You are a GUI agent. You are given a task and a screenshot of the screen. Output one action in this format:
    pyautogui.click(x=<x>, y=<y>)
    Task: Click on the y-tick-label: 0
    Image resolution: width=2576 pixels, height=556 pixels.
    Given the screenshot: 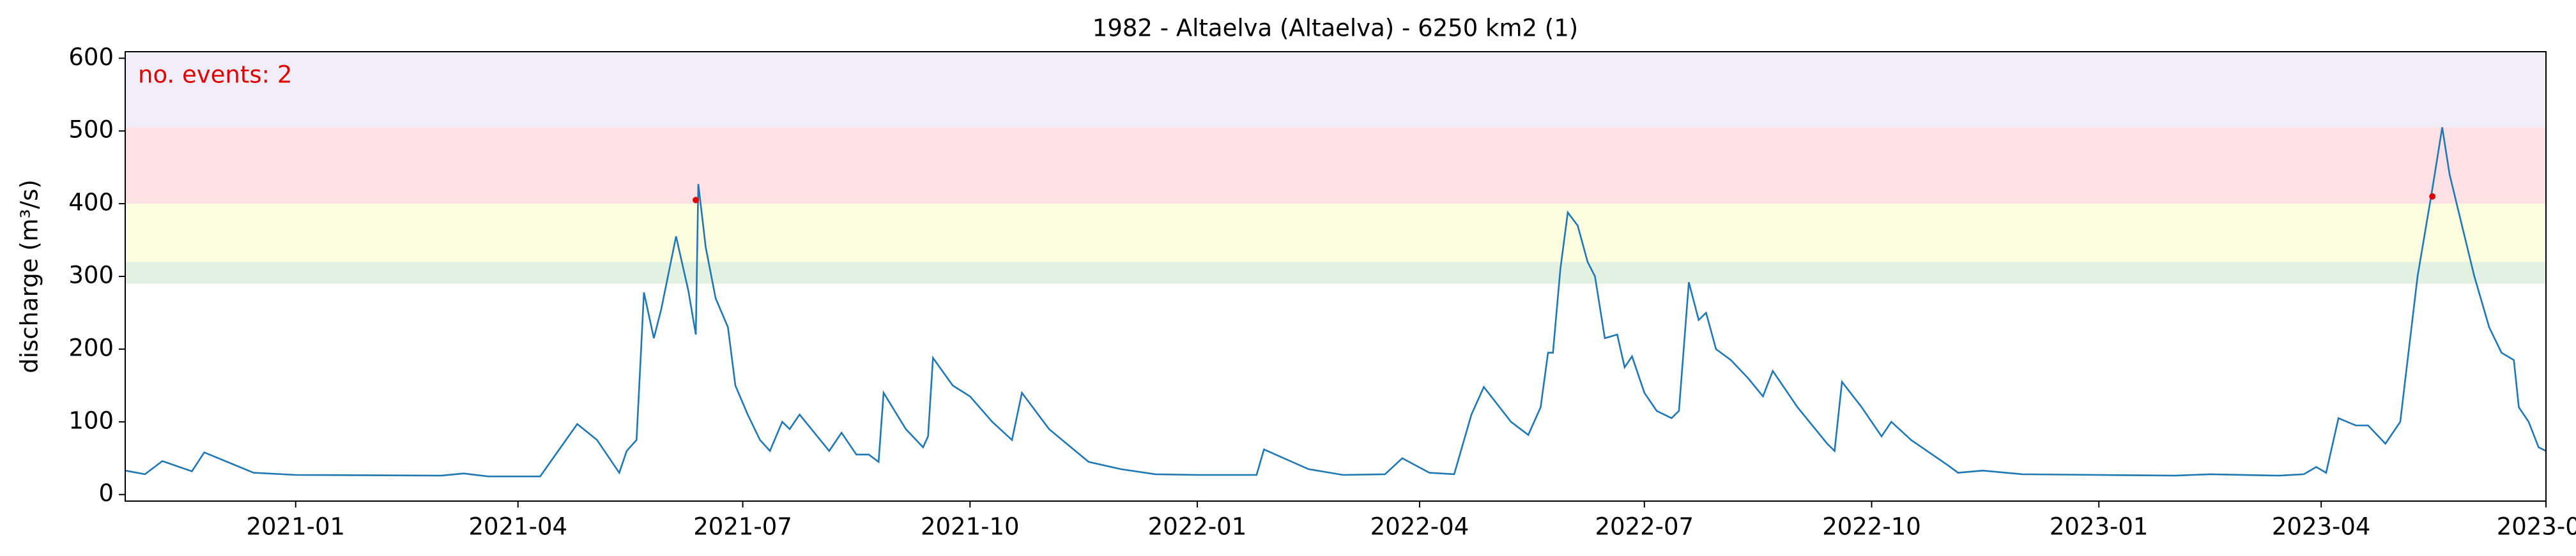 What is the action you would take?
    pyautogui.click(x=106, y=493)
    